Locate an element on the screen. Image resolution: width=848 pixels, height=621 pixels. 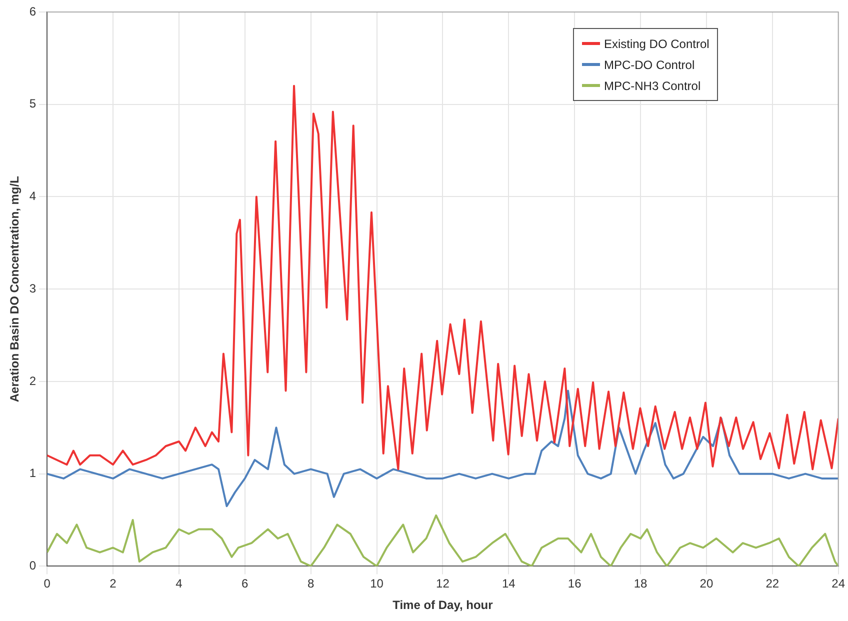
x-tick-label: 0 is located at coordinates (47, 583).